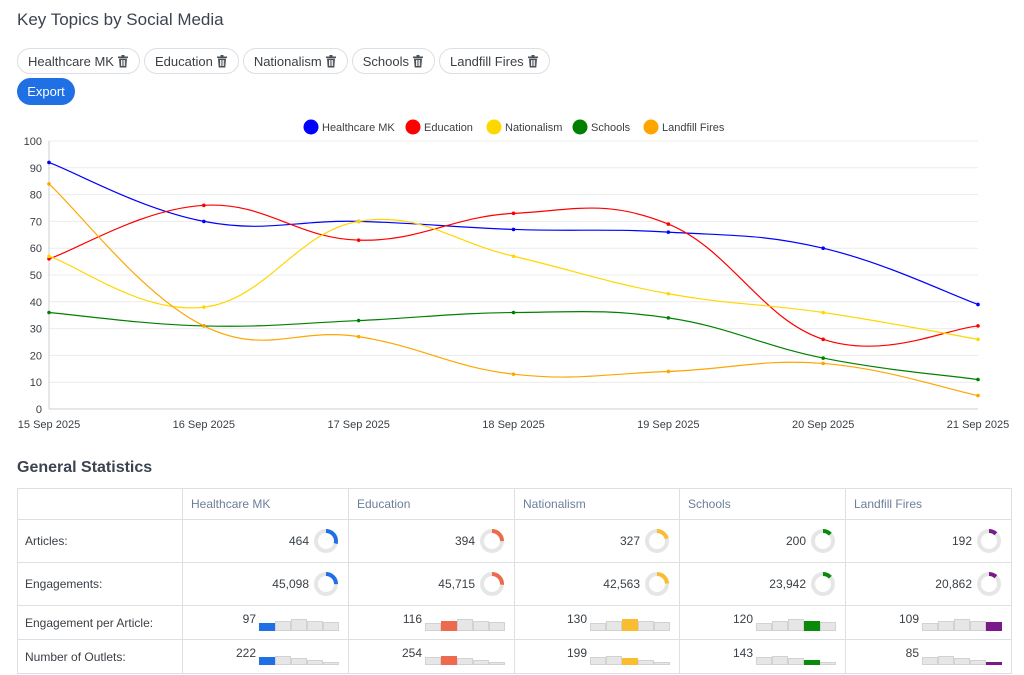 The width and height of the screenshot is (1024, 675). What do you see at coordinates (576, 619) in the screenshot?
I see `cell-value: 130` at bounding box center [576, 619].